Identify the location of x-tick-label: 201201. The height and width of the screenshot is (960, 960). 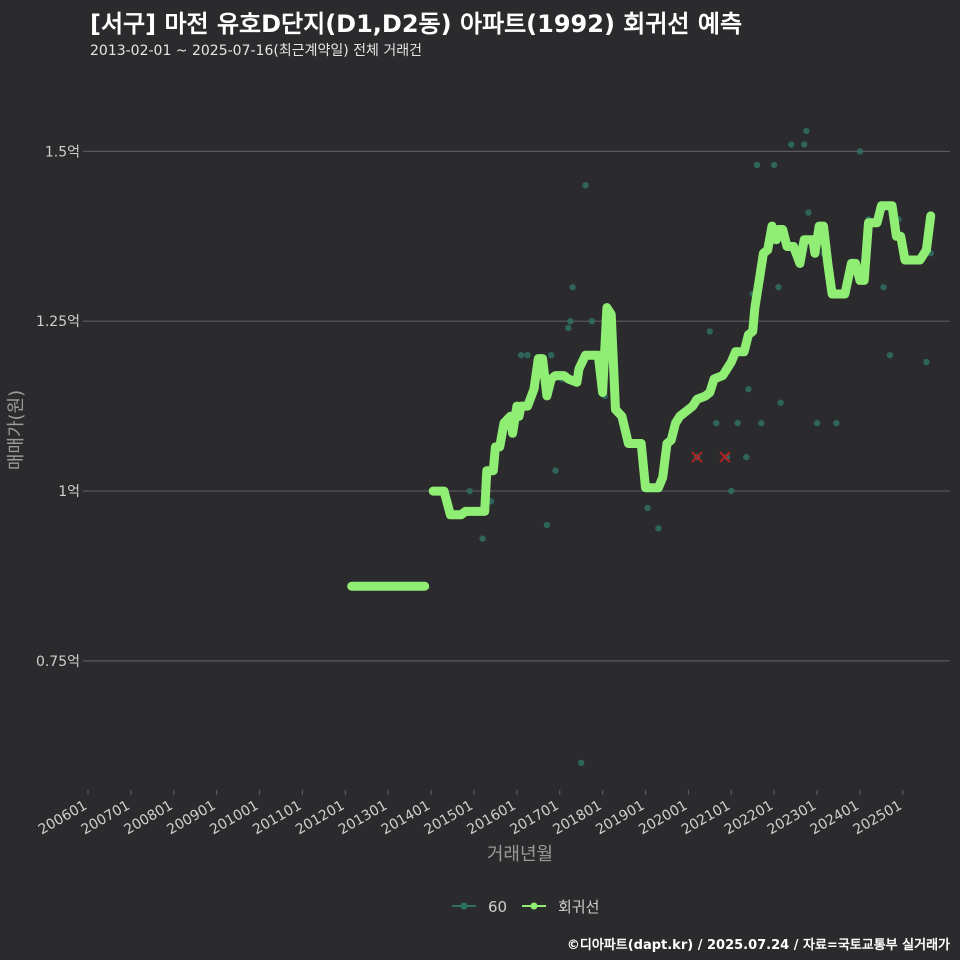
(320, 818).